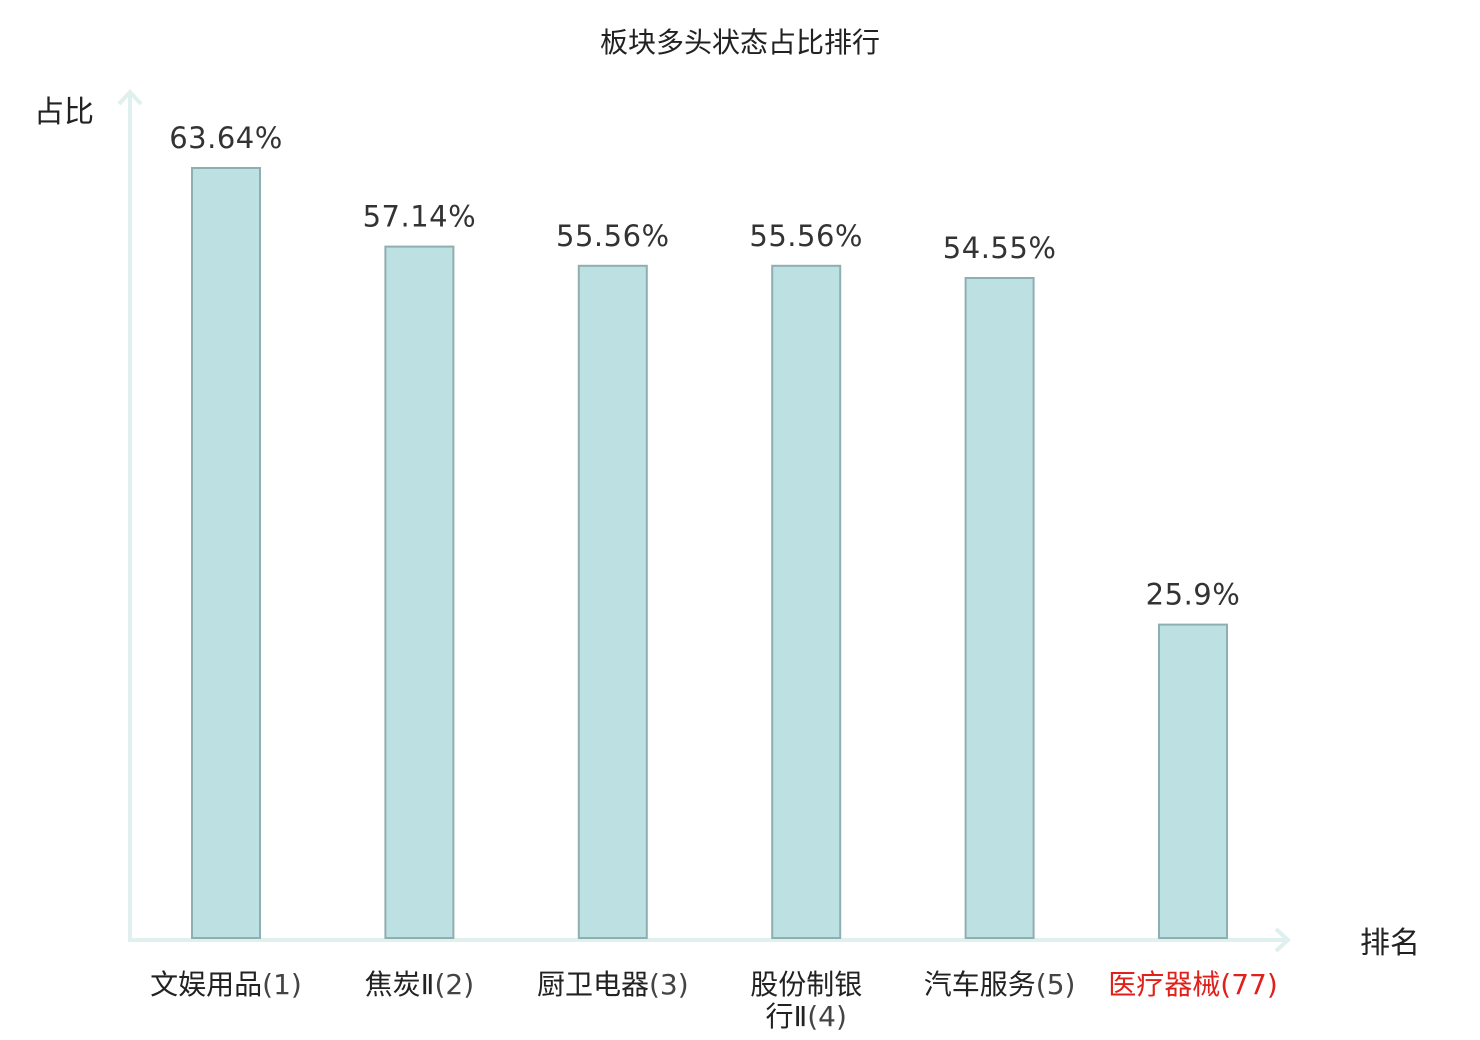 This screenshot has width=1480, height=1040. What do you see at coordinates (1056, 984) in the screenshot?
I see `category-rank: (5)` at bounding box center [1056, 984].